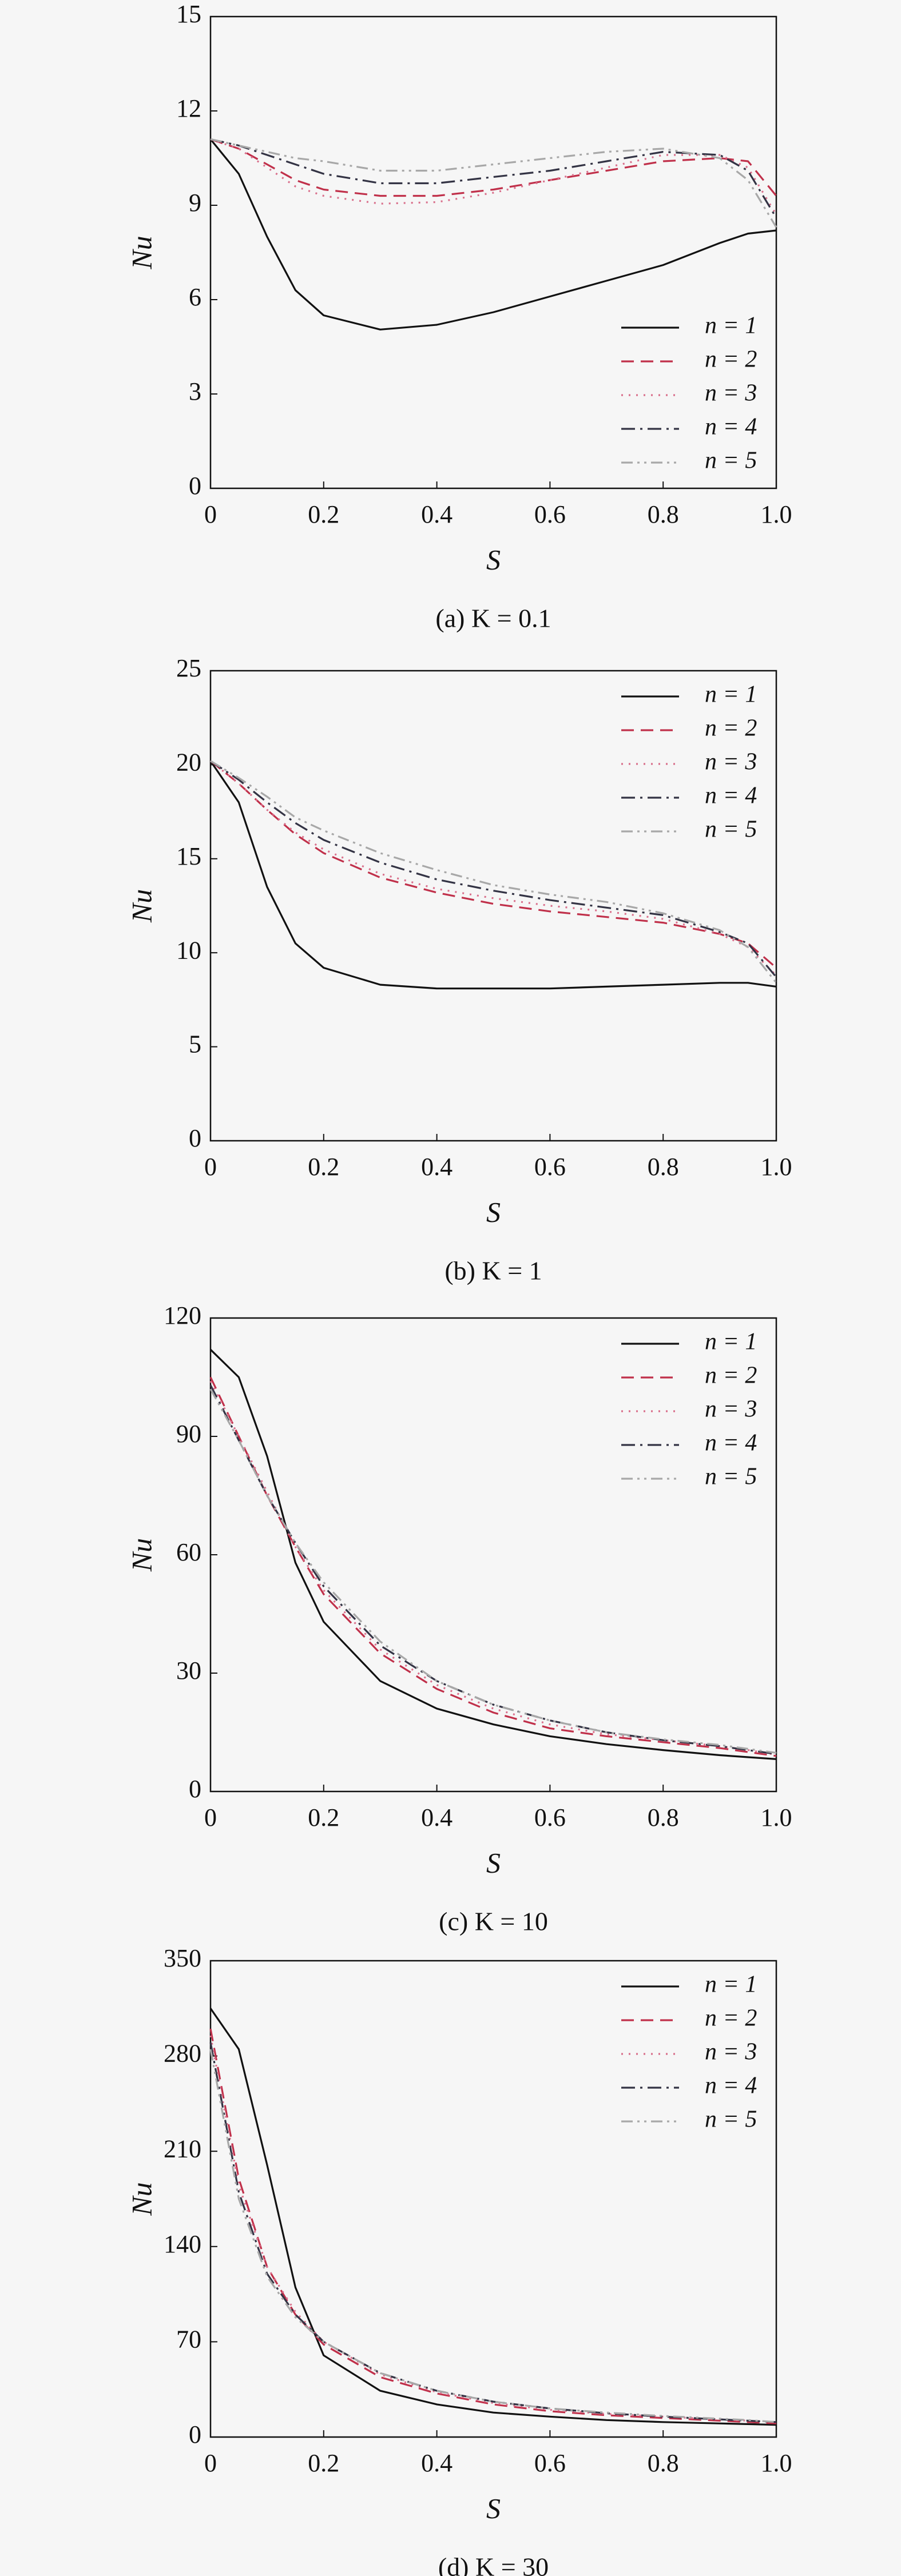 This screenshot has height=2576, width=901. What do you see at coordinates (188, 1552) in the screenshot?
I see `y-tick-label: 60` at bounding box center [188, 1552].